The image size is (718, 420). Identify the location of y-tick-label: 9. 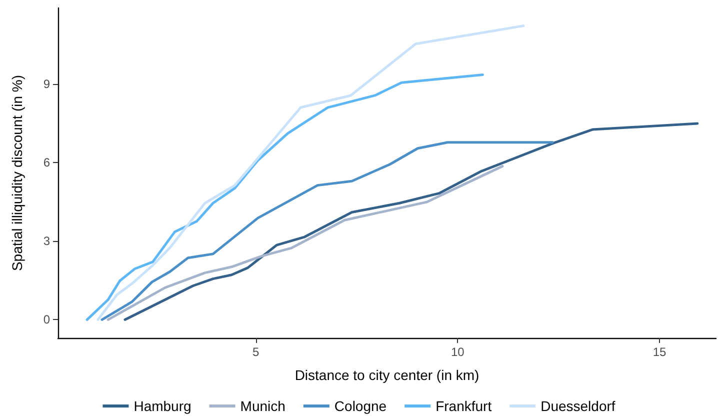
(46, 83).